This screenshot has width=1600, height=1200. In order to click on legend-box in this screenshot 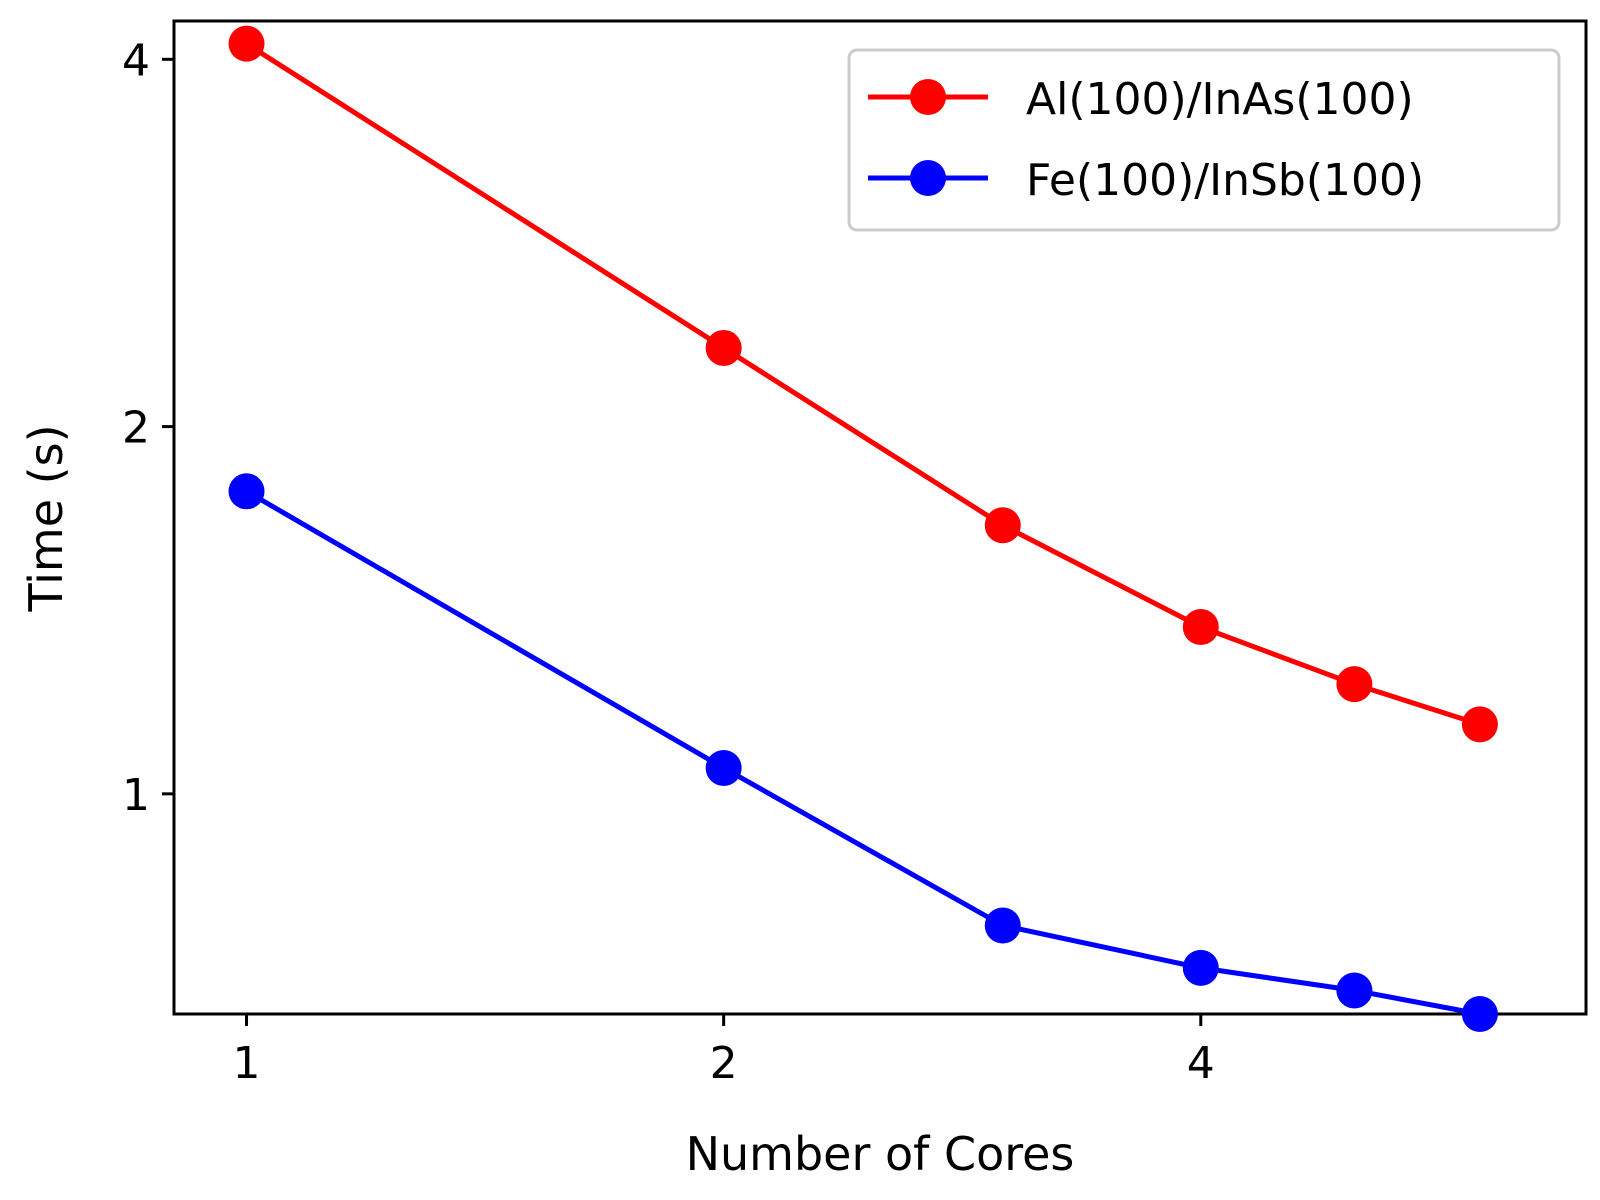, I will do `click(1204, 140)`.